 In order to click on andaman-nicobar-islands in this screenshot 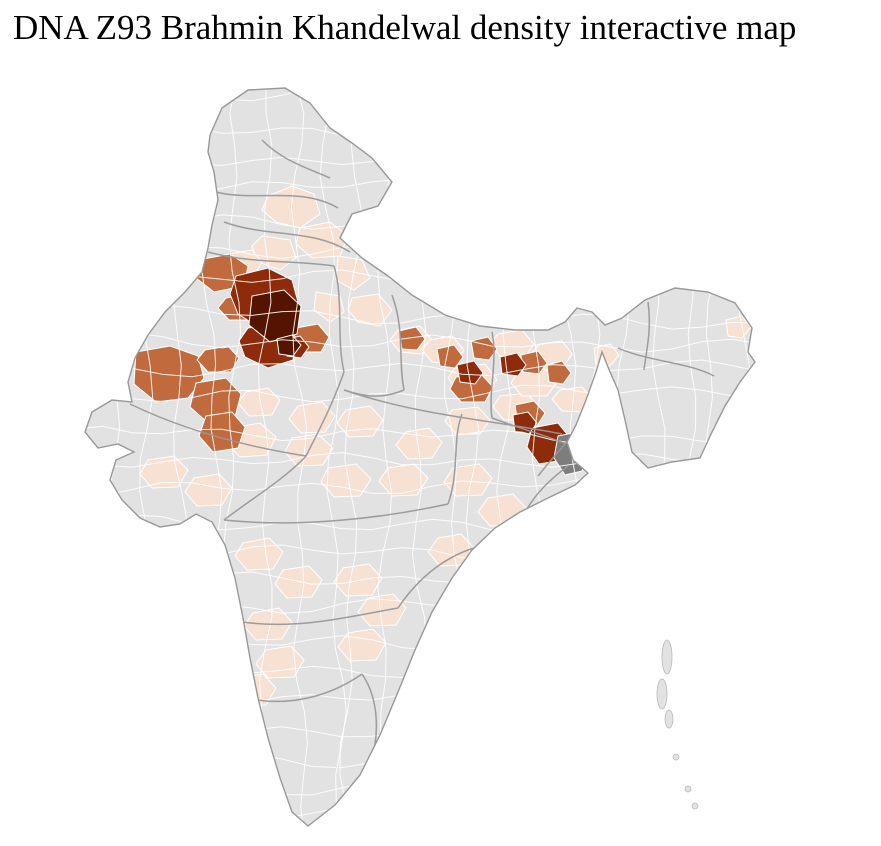, I will do `click(677, 724)`.